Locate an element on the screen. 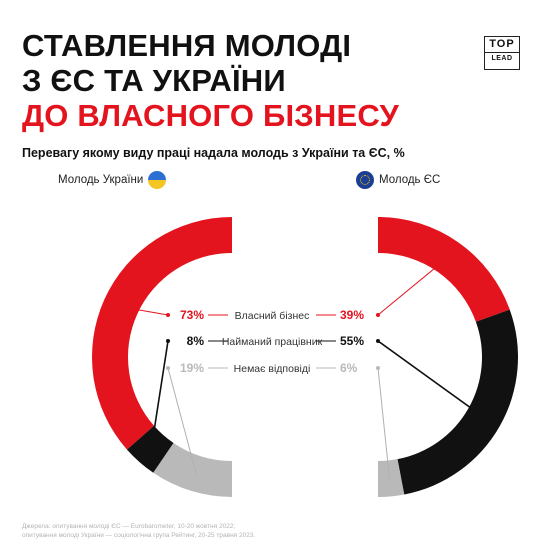 This screenshot has height=550, width=540. title-line-3: ДО ВЛАСНОГО БІЗНЕСУ is located at coordinates (211, 115).